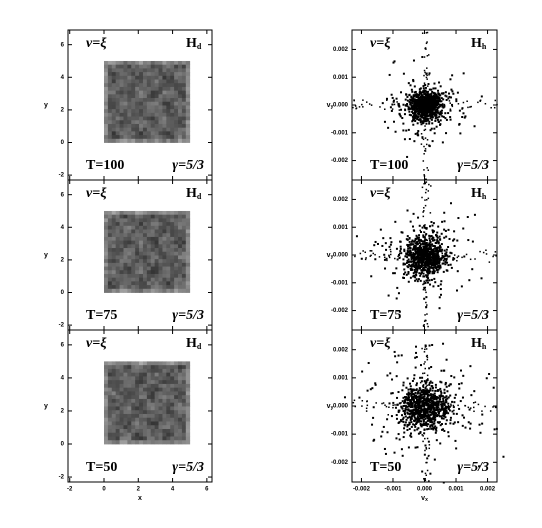  Describe the element at coordinates (473, 315) in the screenshot. I see `annotation-gamma: γ=5/3` at that location.